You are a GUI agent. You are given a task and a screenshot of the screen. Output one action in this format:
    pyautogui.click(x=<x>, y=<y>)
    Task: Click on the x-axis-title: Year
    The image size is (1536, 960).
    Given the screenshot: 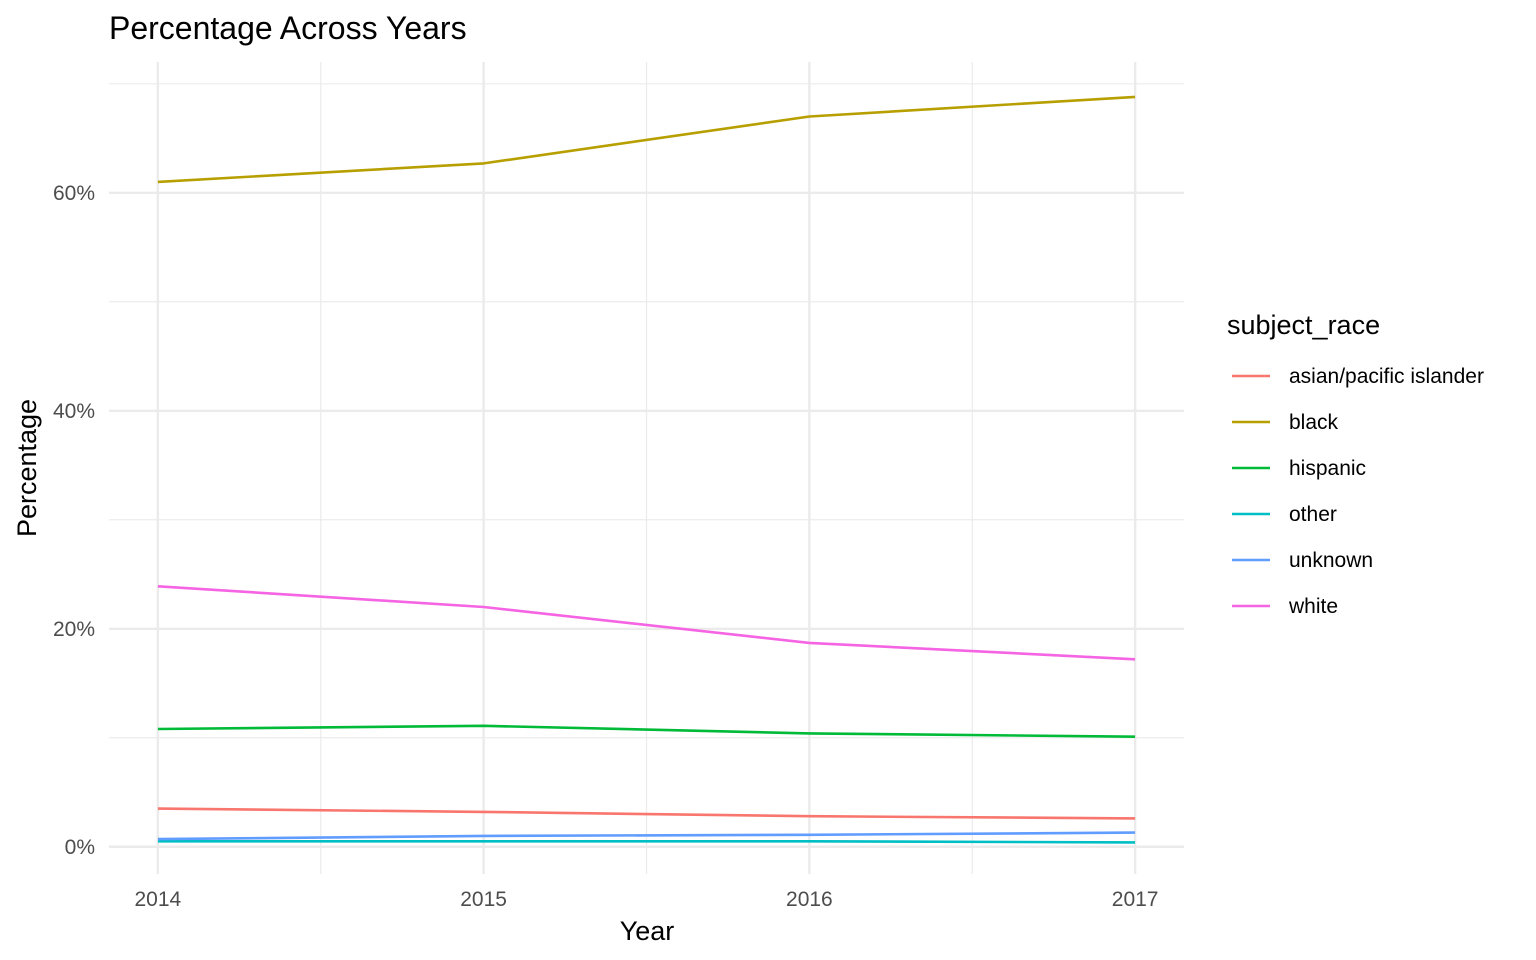 What is the action you would take?
    pyautogui.click(x=647, y=931)
    